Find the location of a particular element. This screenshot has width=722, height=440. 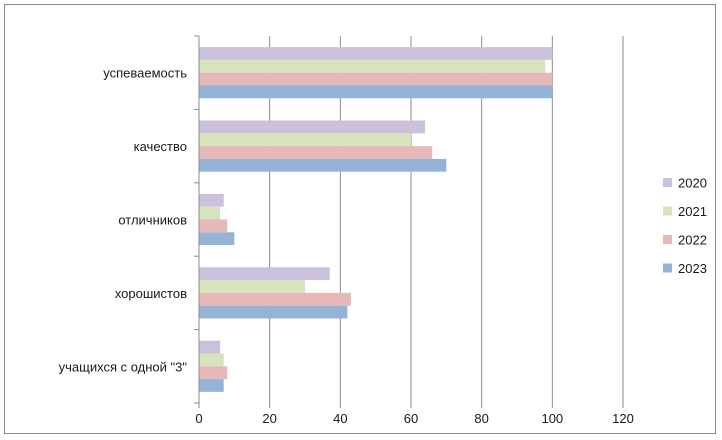

y-tick-label: учащихся с одной "3" is located at coordinates (123, 366).